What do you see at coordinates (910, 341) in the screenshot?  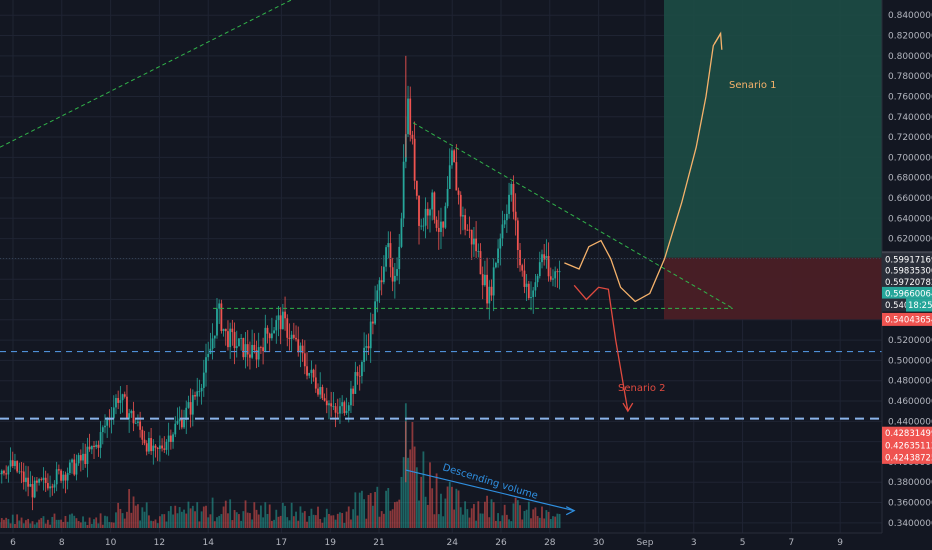 I see `price-tick-label: 0.52000000` at bounding box center [910, 341].